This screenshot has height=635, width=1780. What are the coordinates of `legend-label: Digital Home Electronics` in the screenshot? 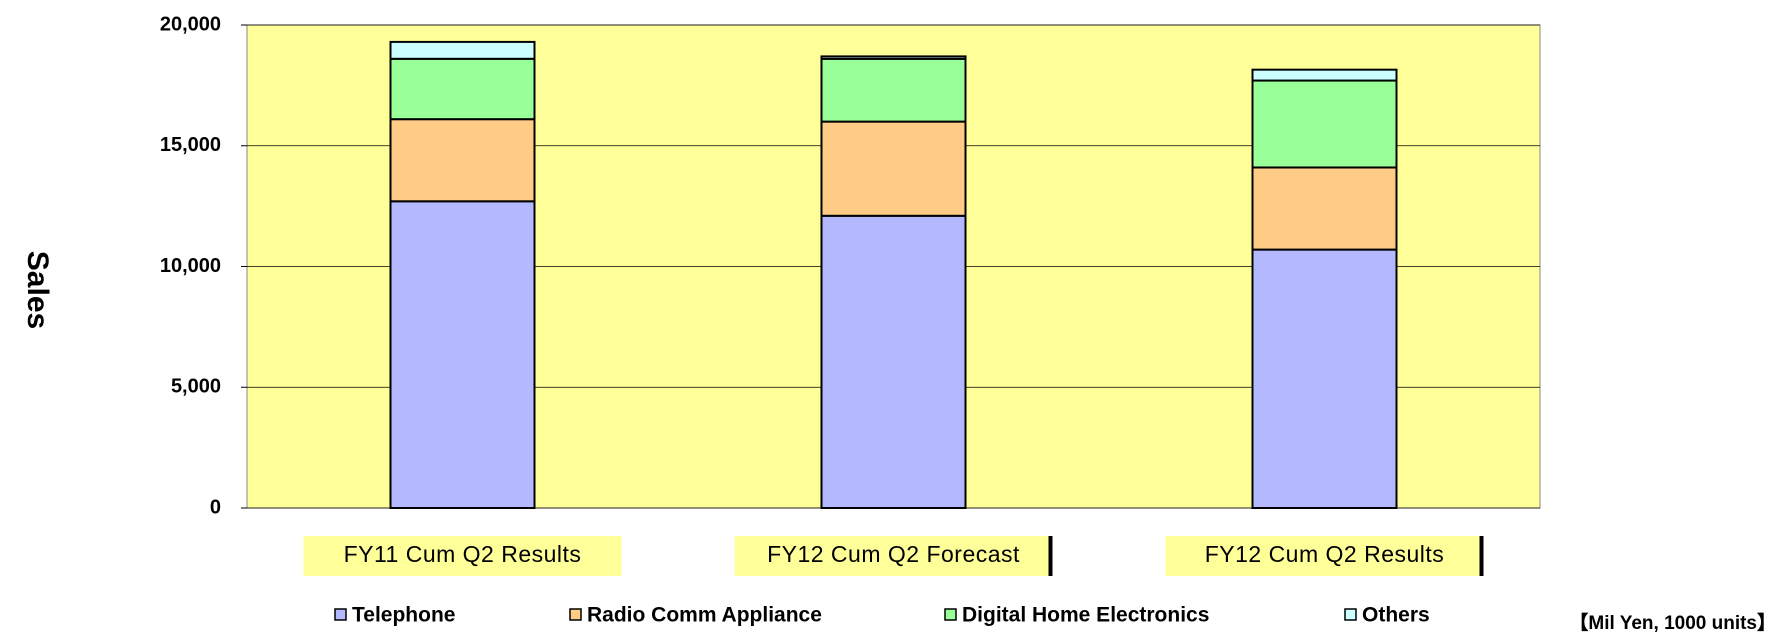 It's located at (1085, 615).